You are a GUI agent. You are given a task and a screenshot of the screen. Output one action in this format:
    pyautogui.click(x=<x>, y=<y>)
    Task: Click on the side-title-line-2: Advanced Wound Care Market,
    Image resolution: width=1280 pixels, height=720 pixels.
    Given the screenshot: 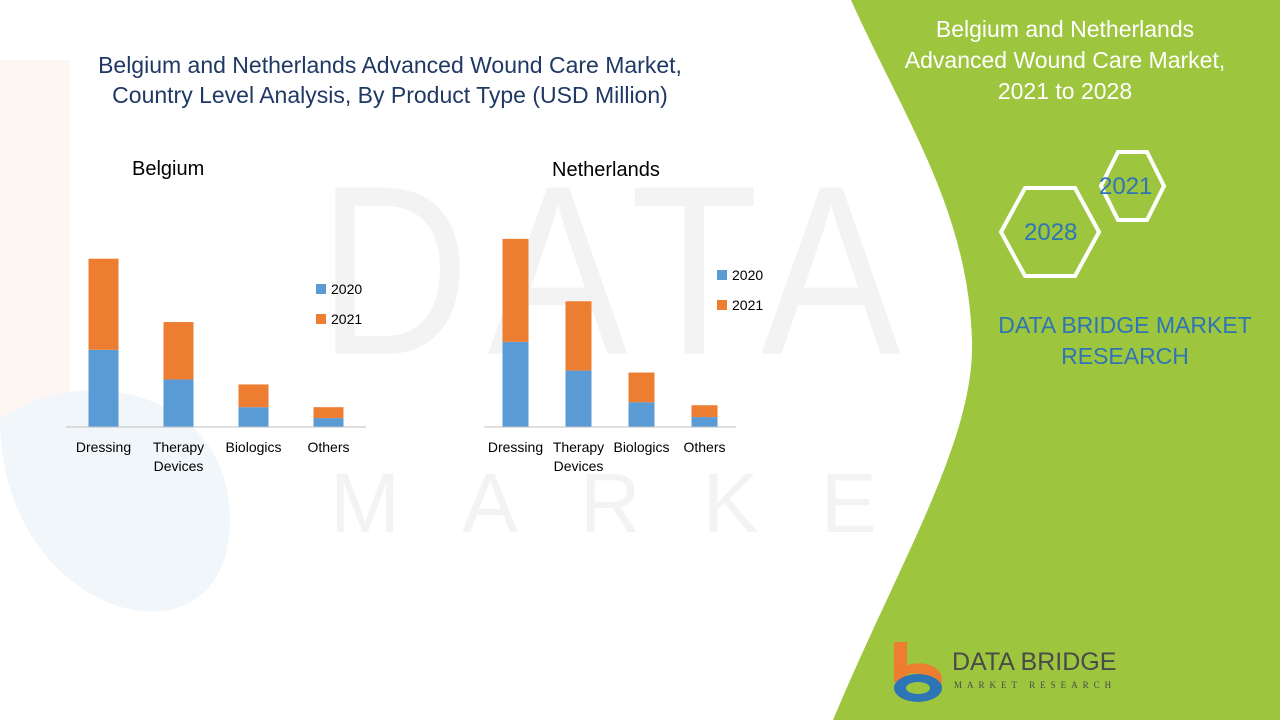 What is the action you would take?
    pyautogui.click(x=1065, y=60)
    